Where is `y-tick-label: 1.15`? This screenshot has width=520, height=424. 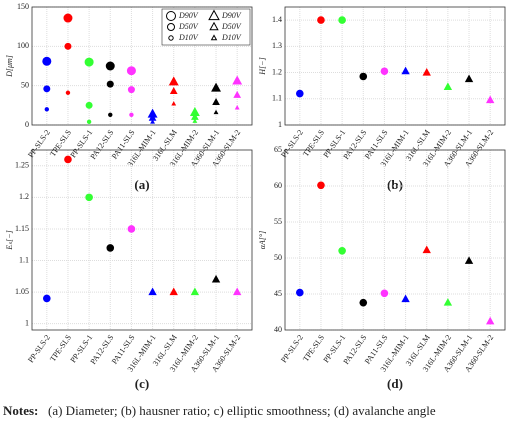
y-tick-label: 1.15 is located at coordinates (22, 228).